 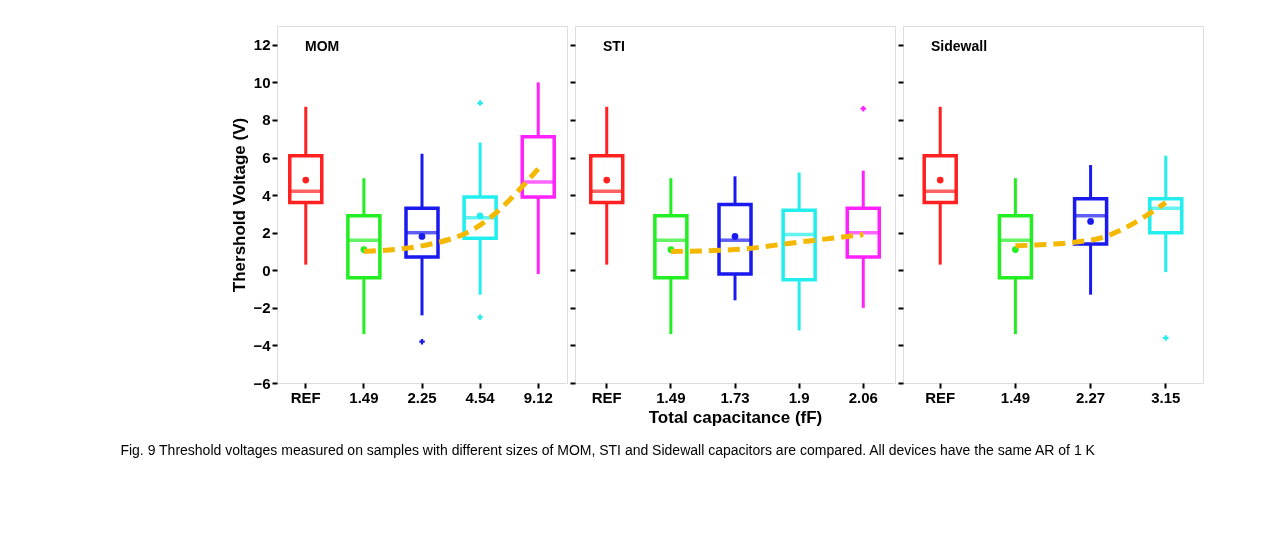 What do you see at coordinates (863, 397) in the screenshot?
I see `x-tick-label: 2.06` at bounding box center [863, 397].